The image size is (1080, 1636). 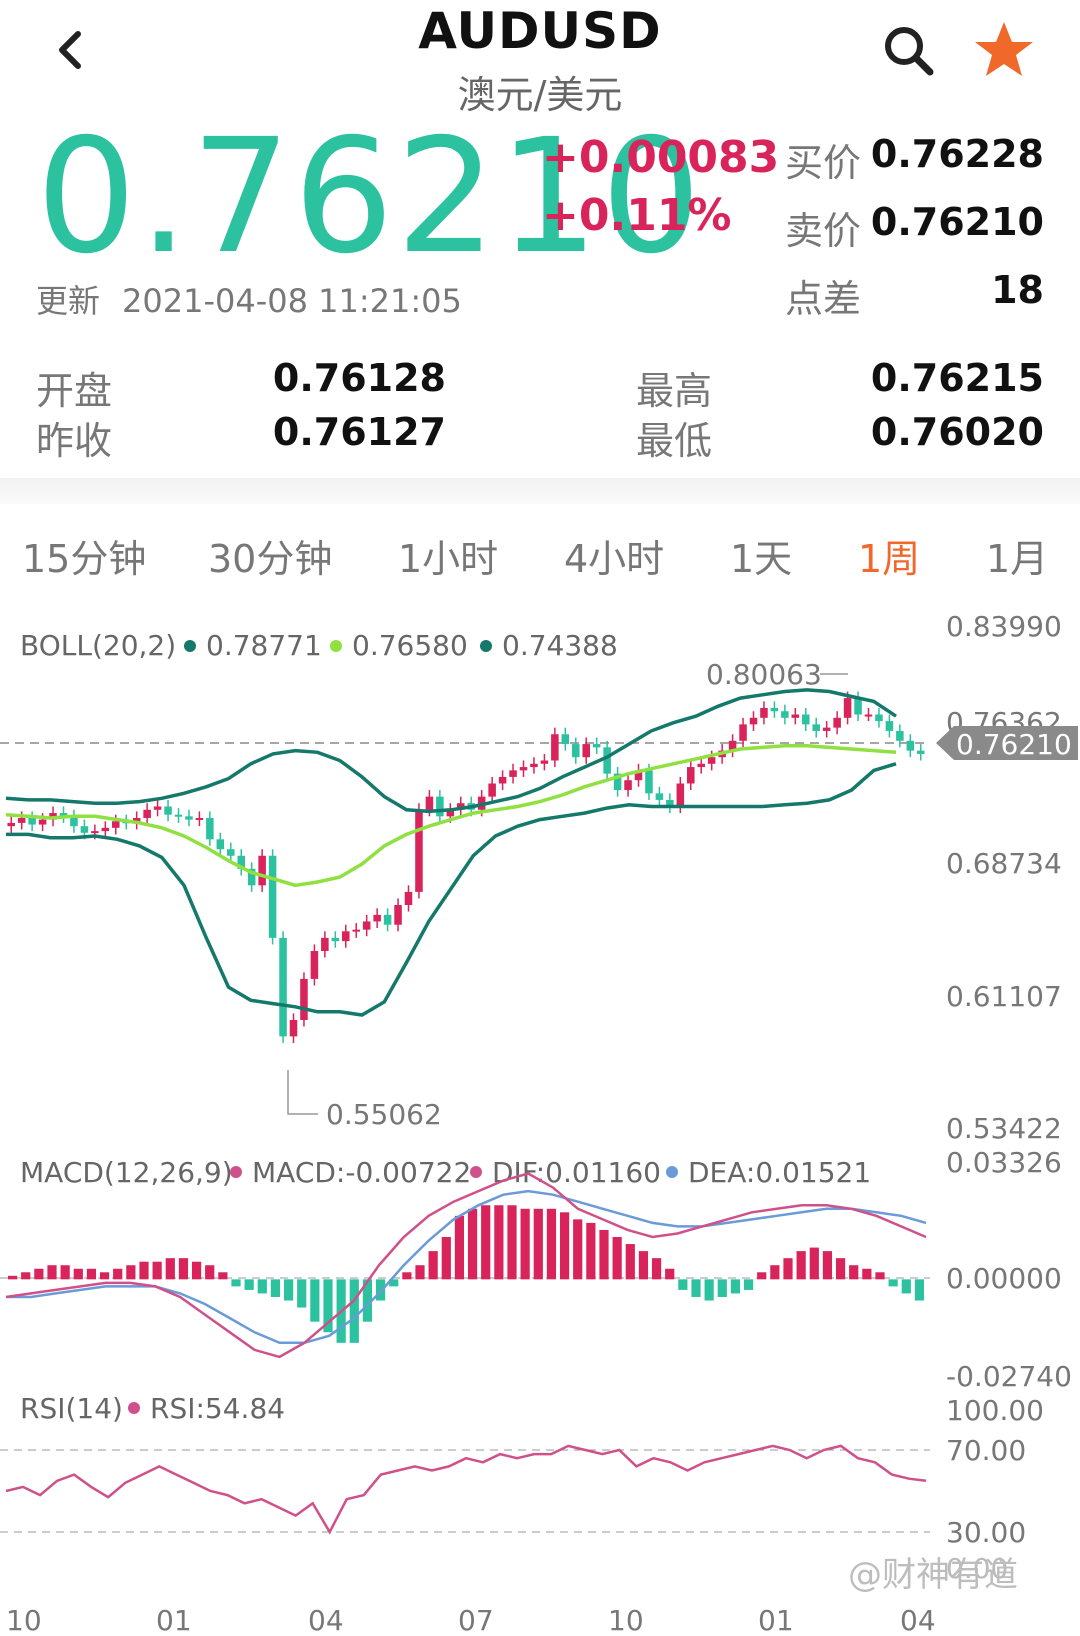 I want to click on bid-label: 买价, so click(x=823, y=163).